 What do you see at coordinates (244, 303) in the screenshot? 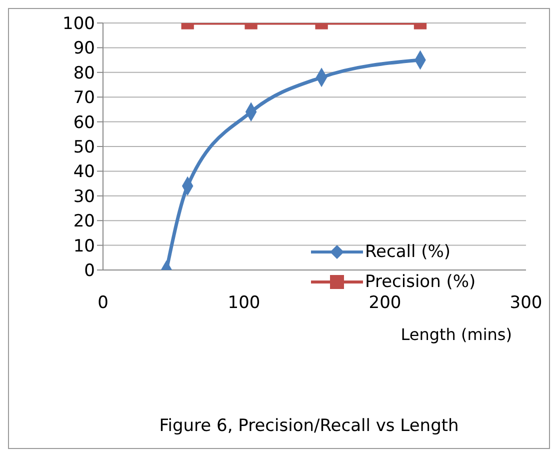
I see `x-tick-label: 100` at bounding box center [244, 303].